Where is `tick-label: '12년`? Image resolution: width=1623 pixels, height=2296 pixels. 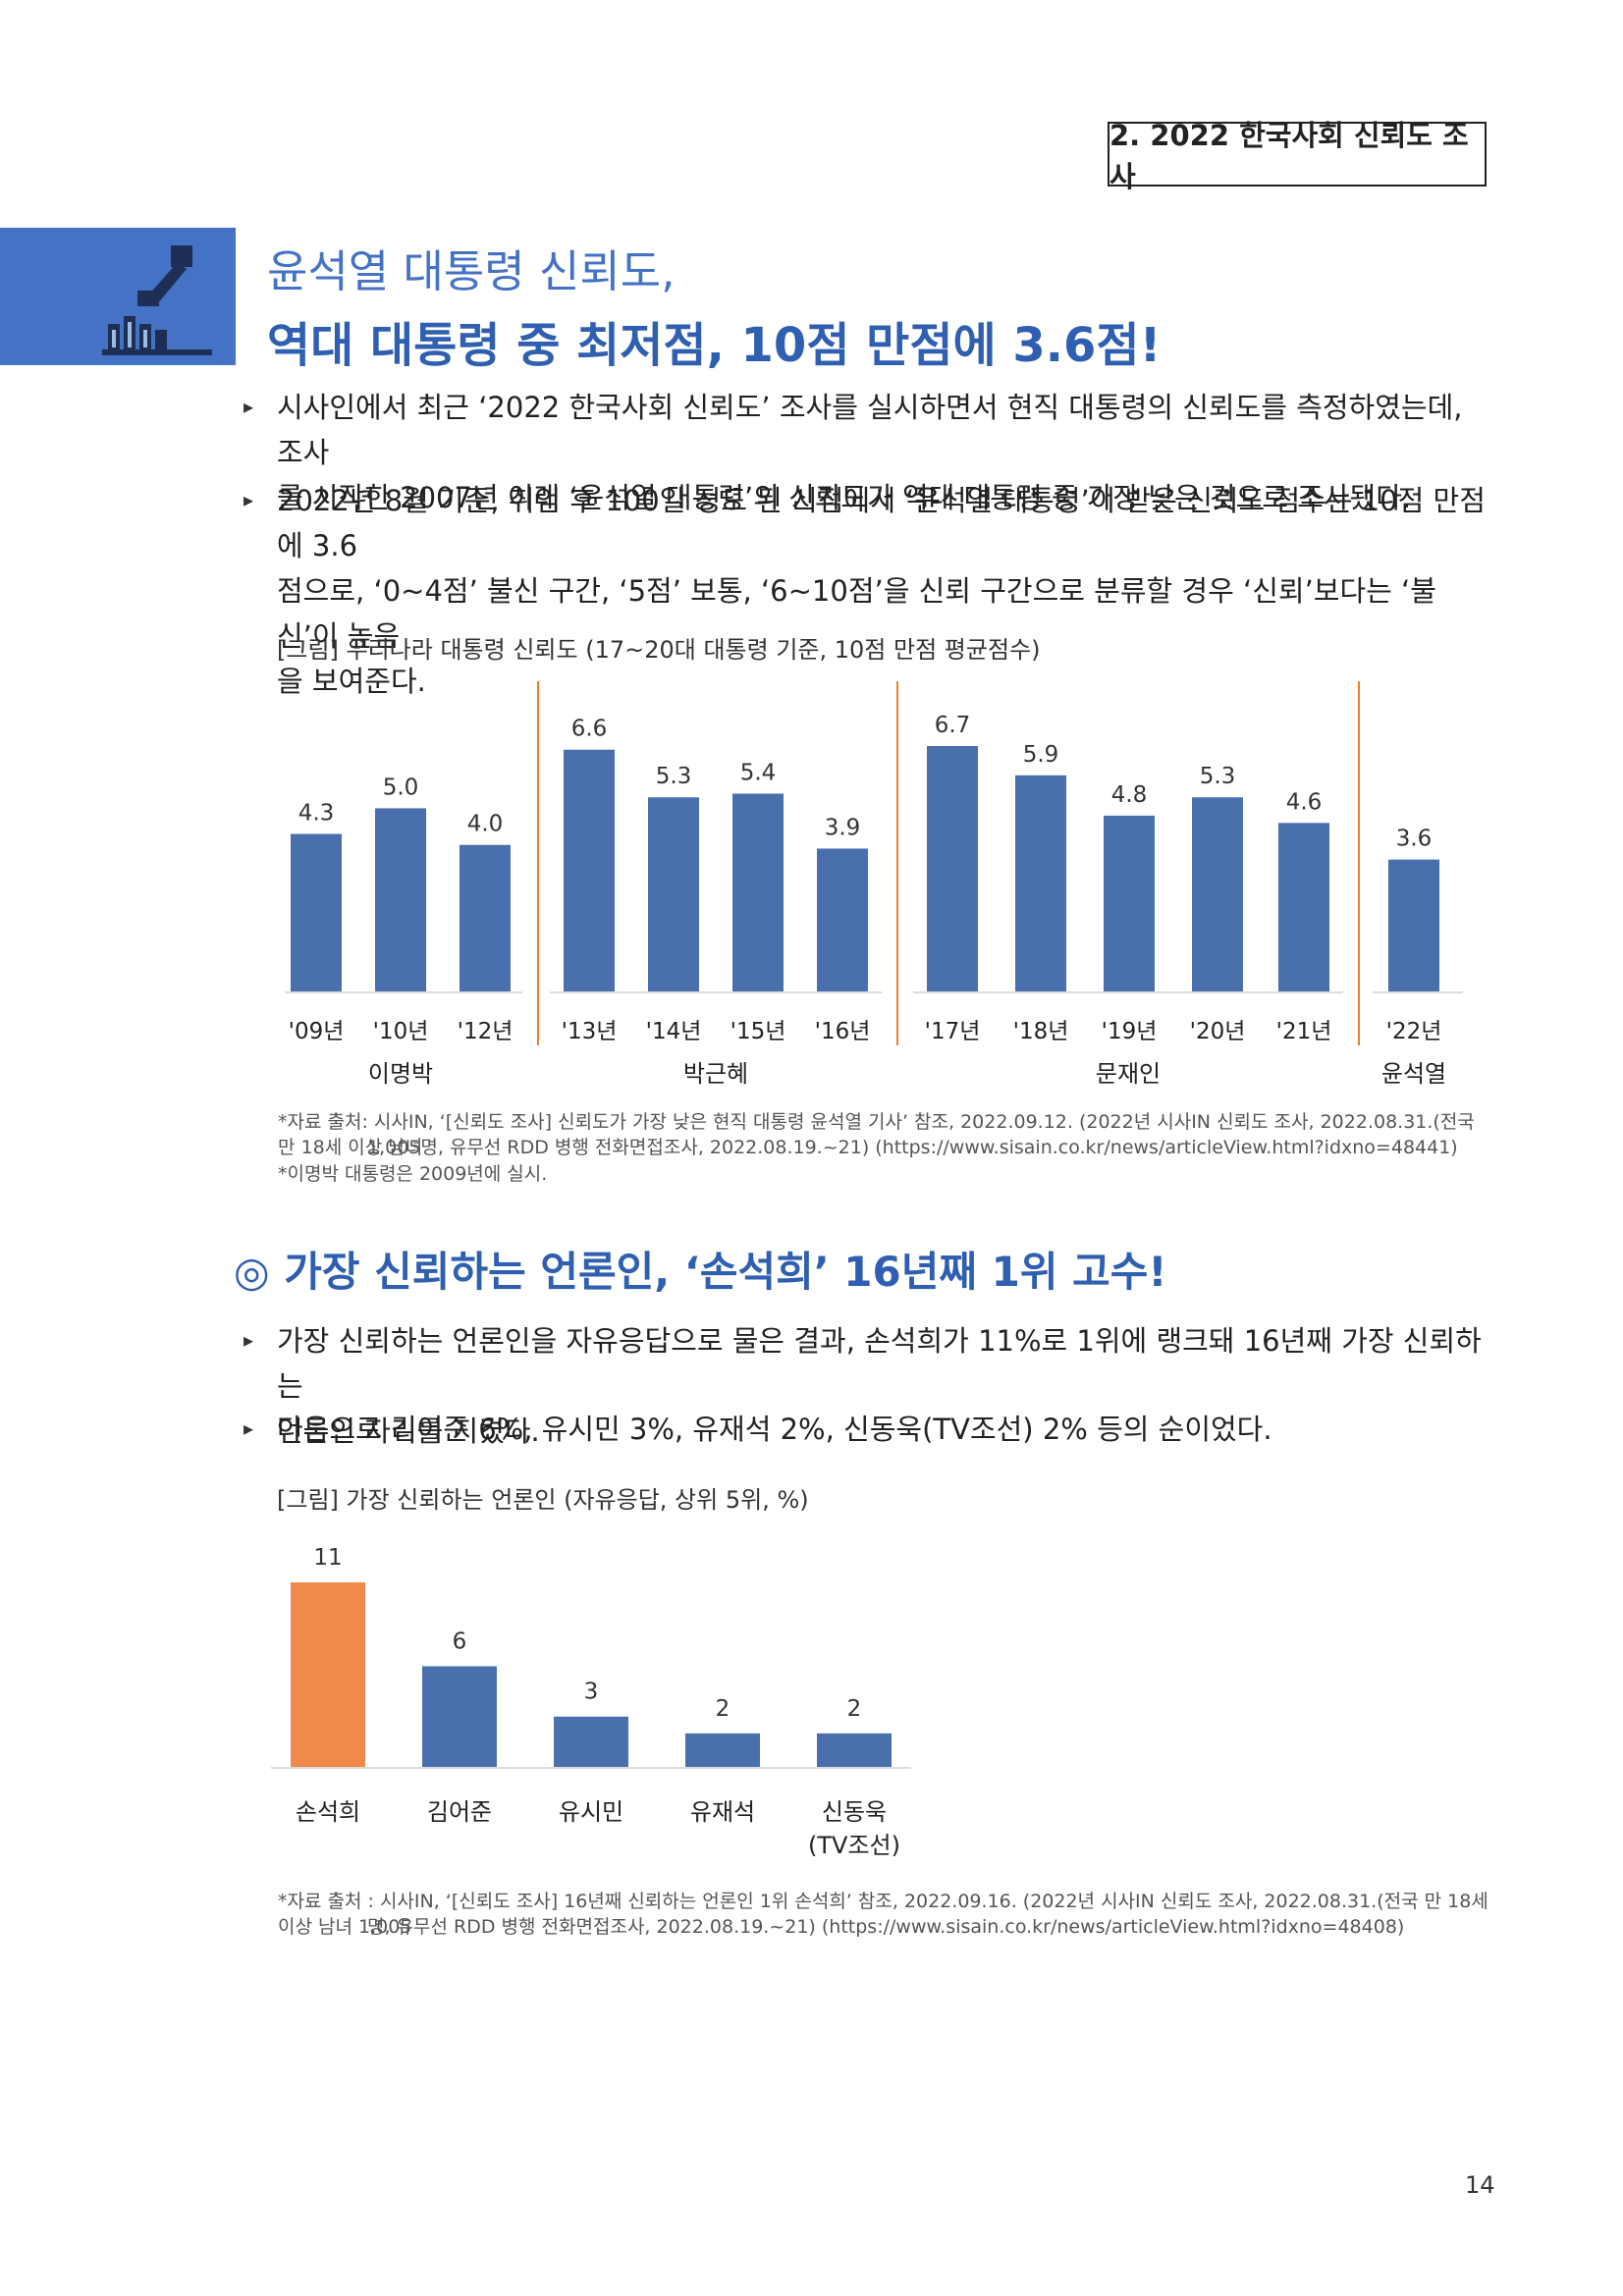
tick-label: '12년 is located at coordinates (486, 1032).